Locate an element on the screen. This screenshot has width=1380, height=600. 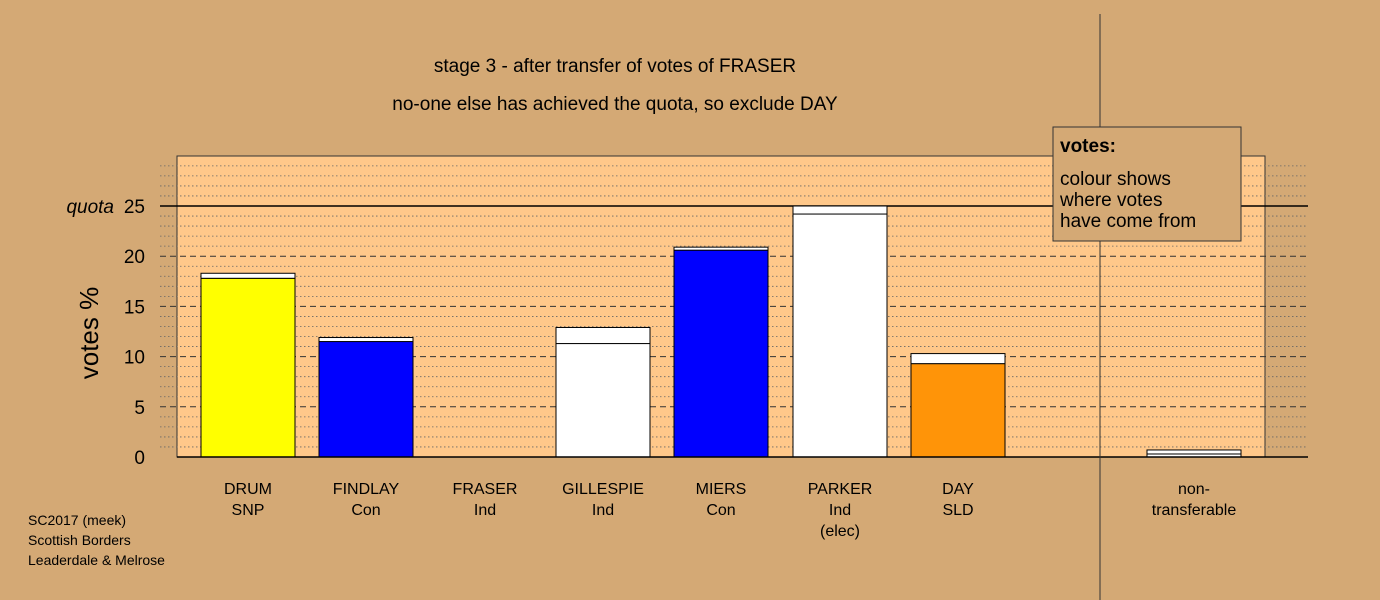
candidate-label-day-2: SLD is located at coordinates (957, 510).